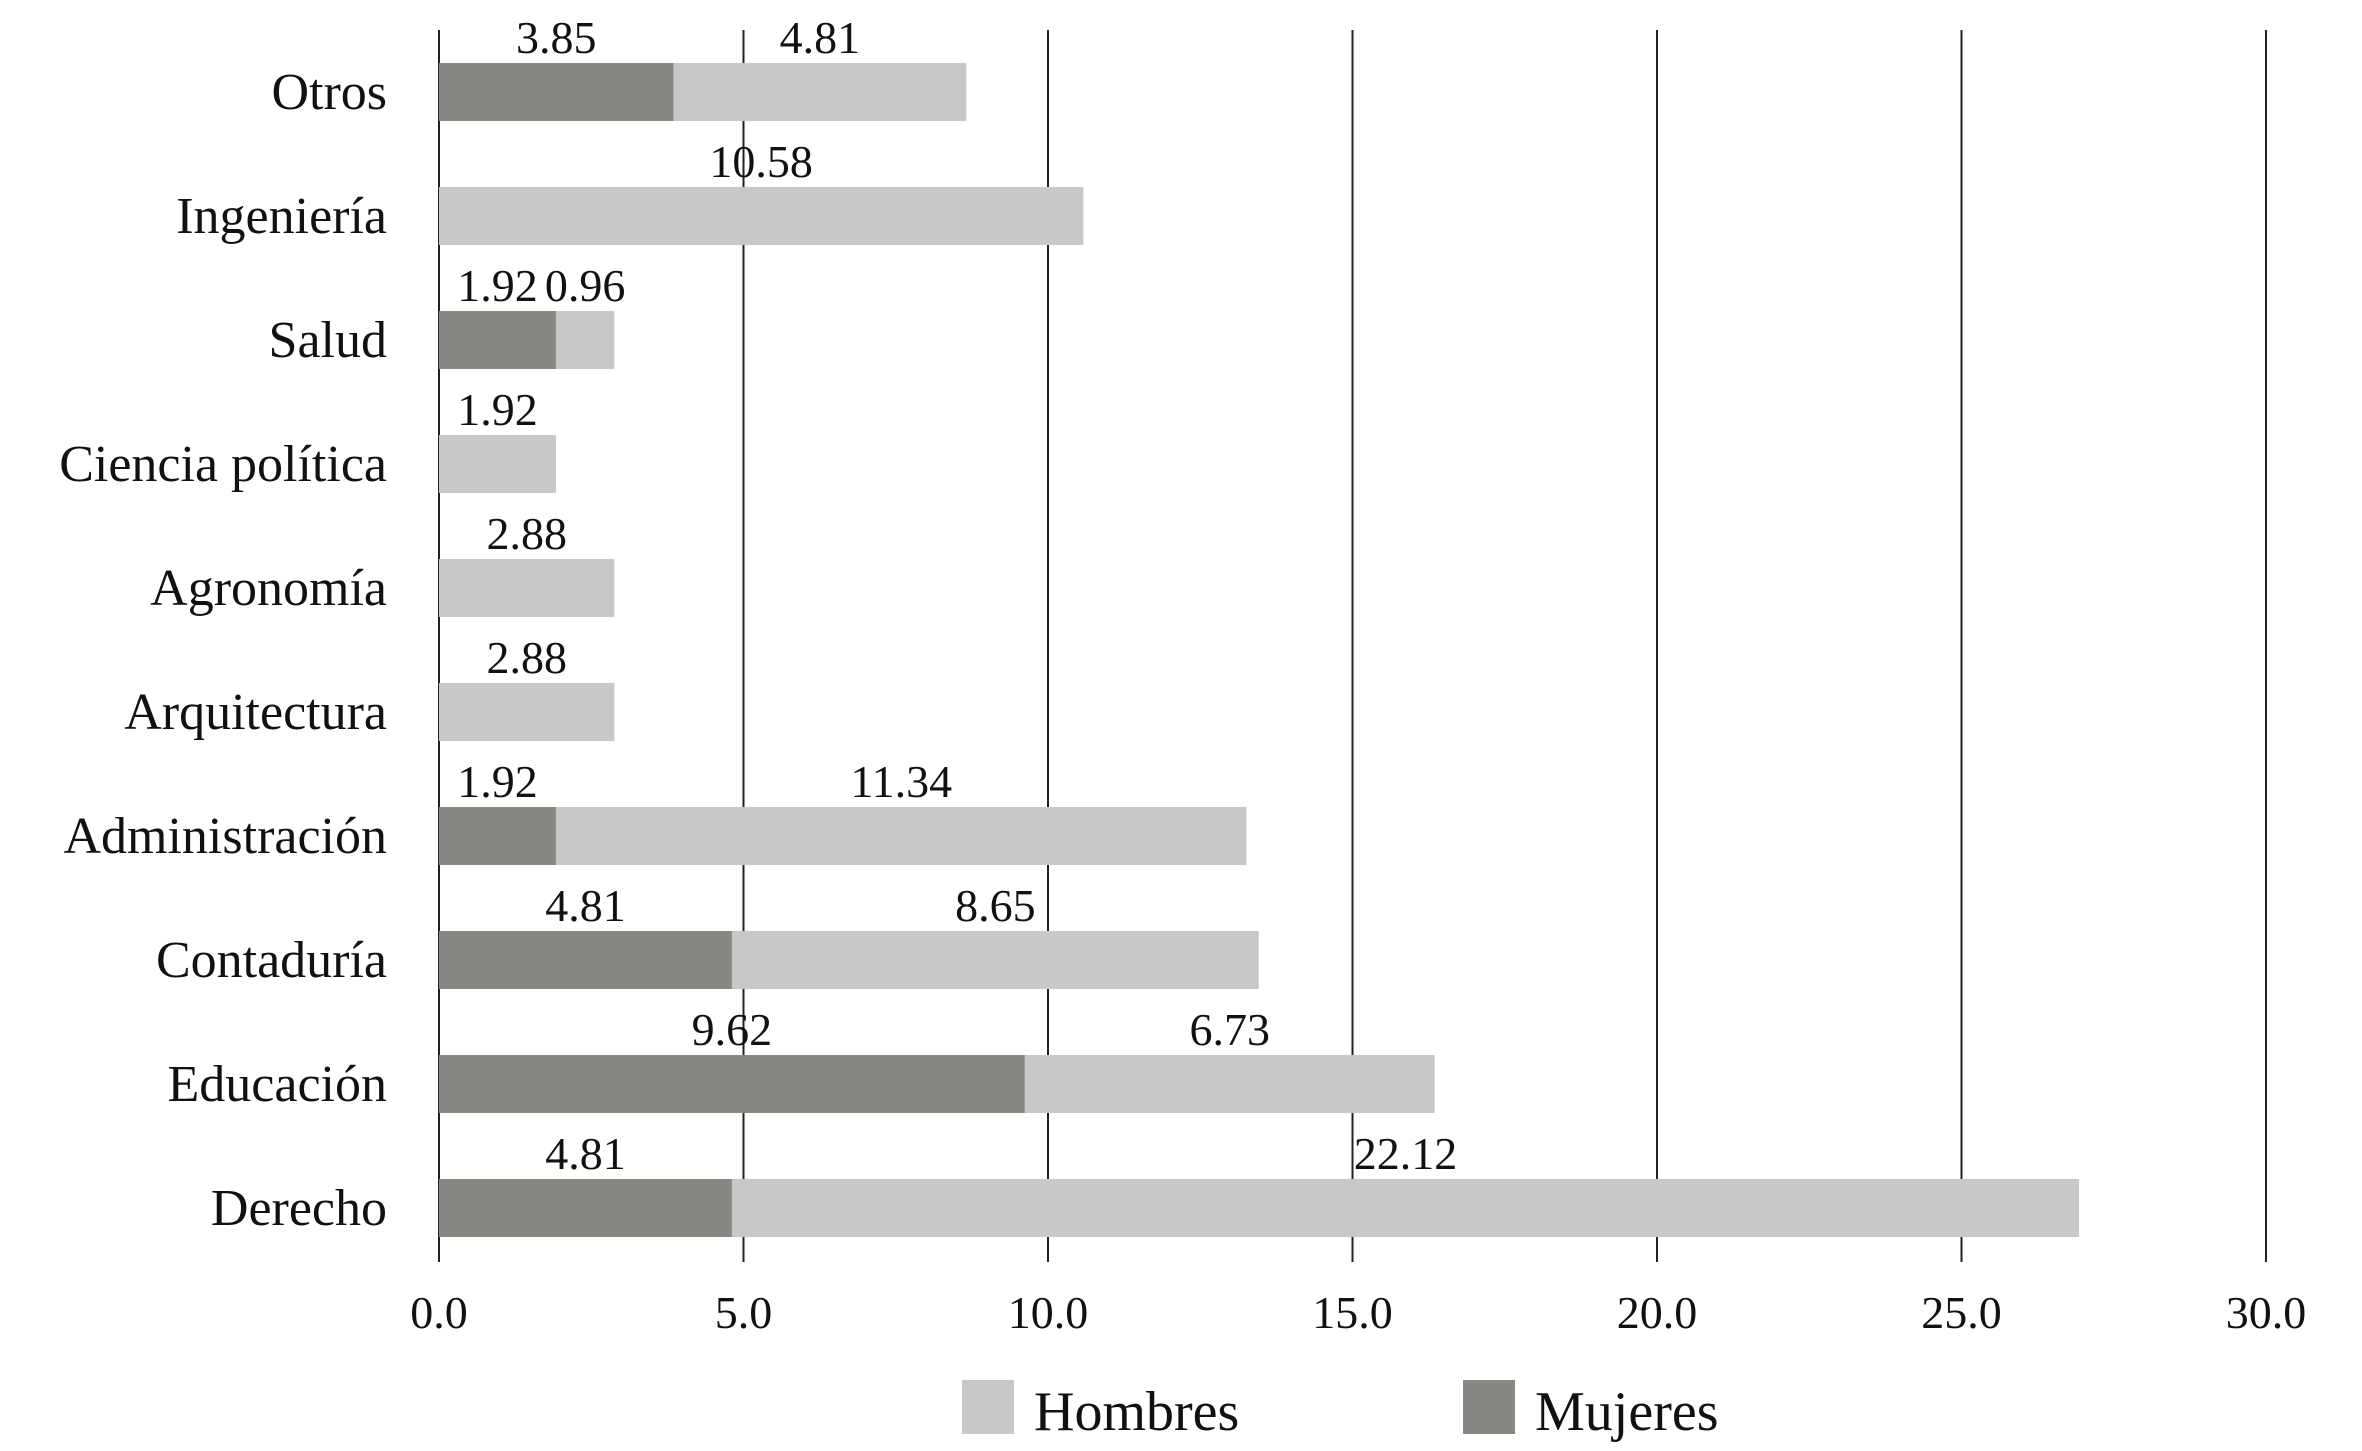  I want to click on category-label: Arquitectura, so click(255, 712).